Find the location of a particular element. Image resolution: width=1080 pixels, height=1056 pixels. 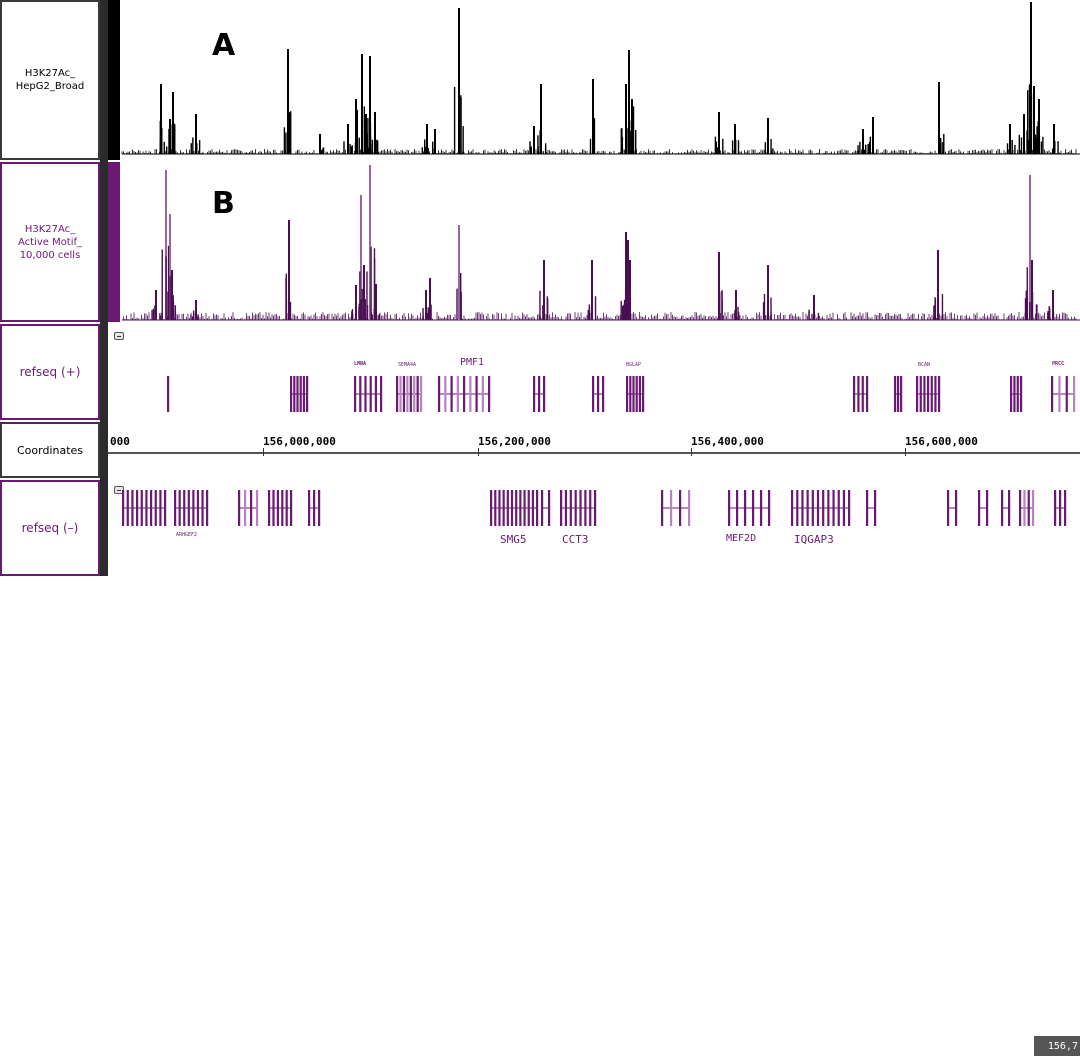

gene-label-sema4a: SEMA4A is located at coordinates (407, 365).